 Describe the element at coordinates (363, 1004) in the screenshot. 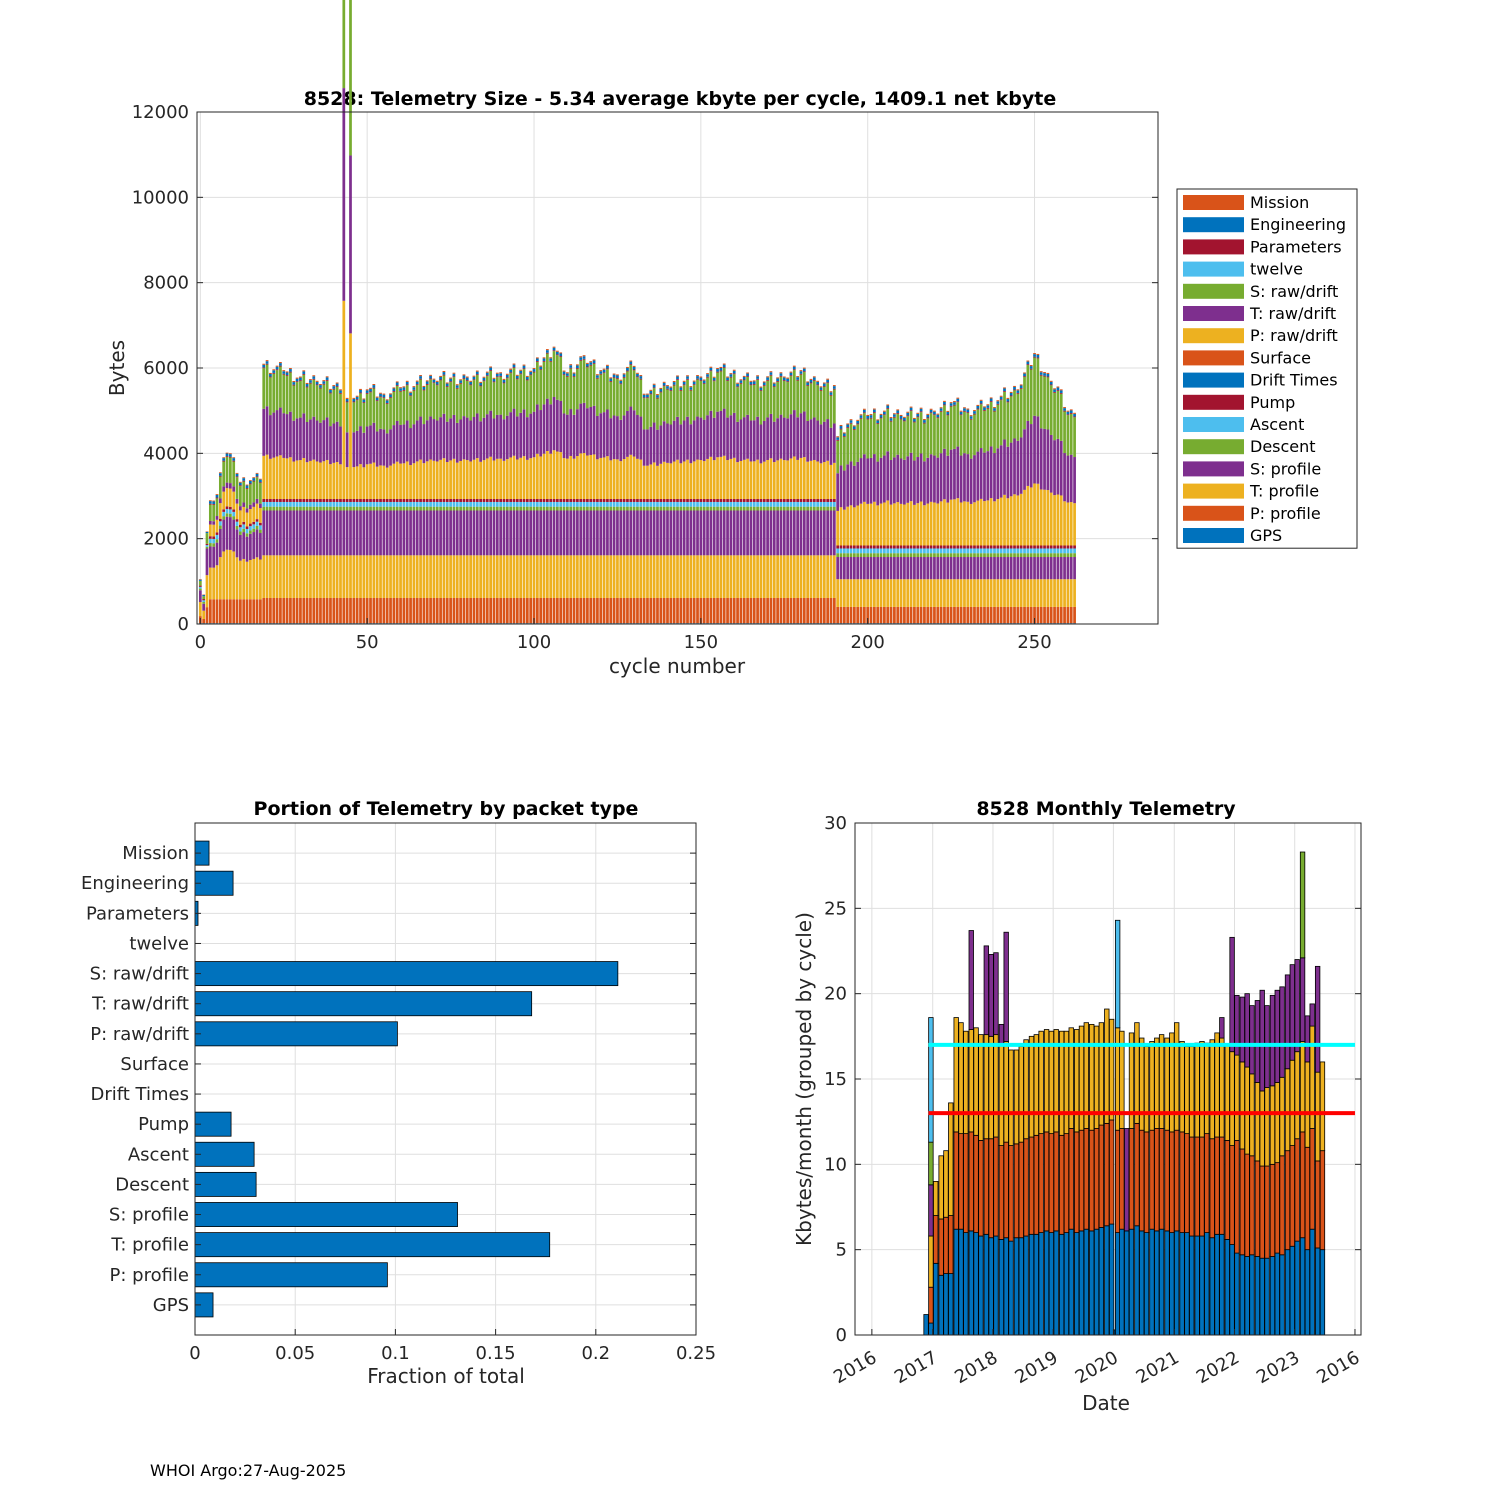

I see `portion-bar` at that location.